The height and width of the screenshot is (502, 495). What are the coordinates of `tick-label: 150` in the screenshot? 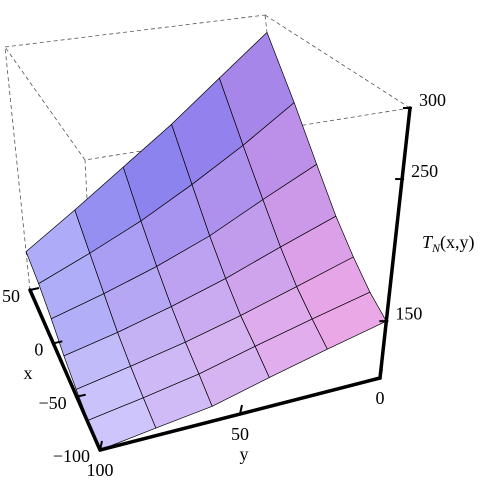 It's located at (408, 313).